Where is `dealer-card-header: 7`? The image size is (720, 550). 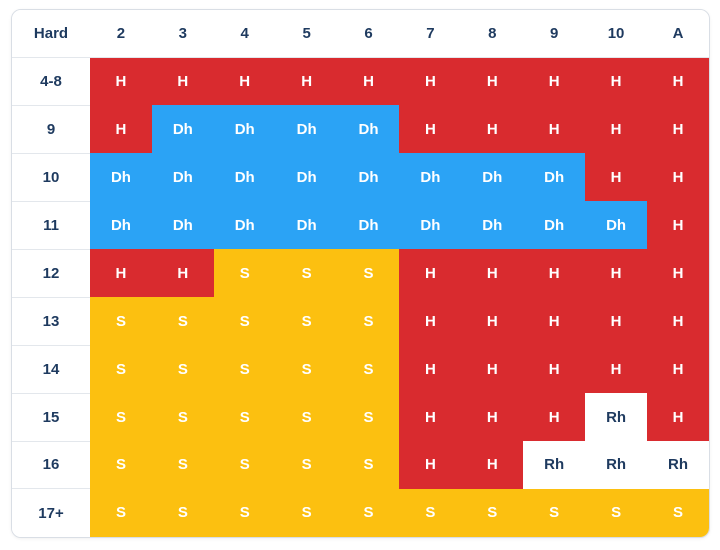
dealer-card-header: 7 is located at coordinates (430, 34).